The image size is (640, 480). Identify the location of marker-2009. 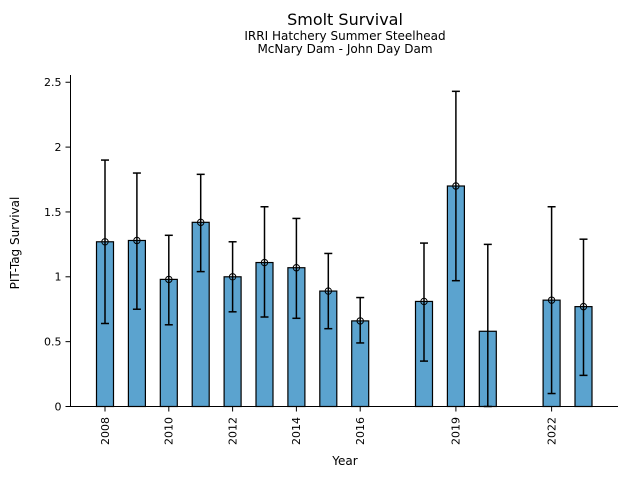
(137, 240).